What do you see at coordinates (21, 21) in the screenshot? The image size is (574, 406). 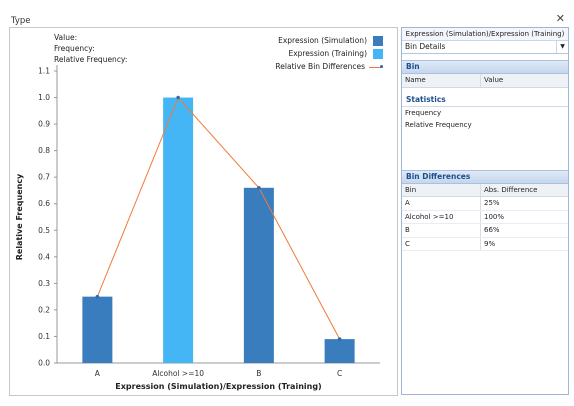 I see `window-title: Type` at bounding box center [21, 21].